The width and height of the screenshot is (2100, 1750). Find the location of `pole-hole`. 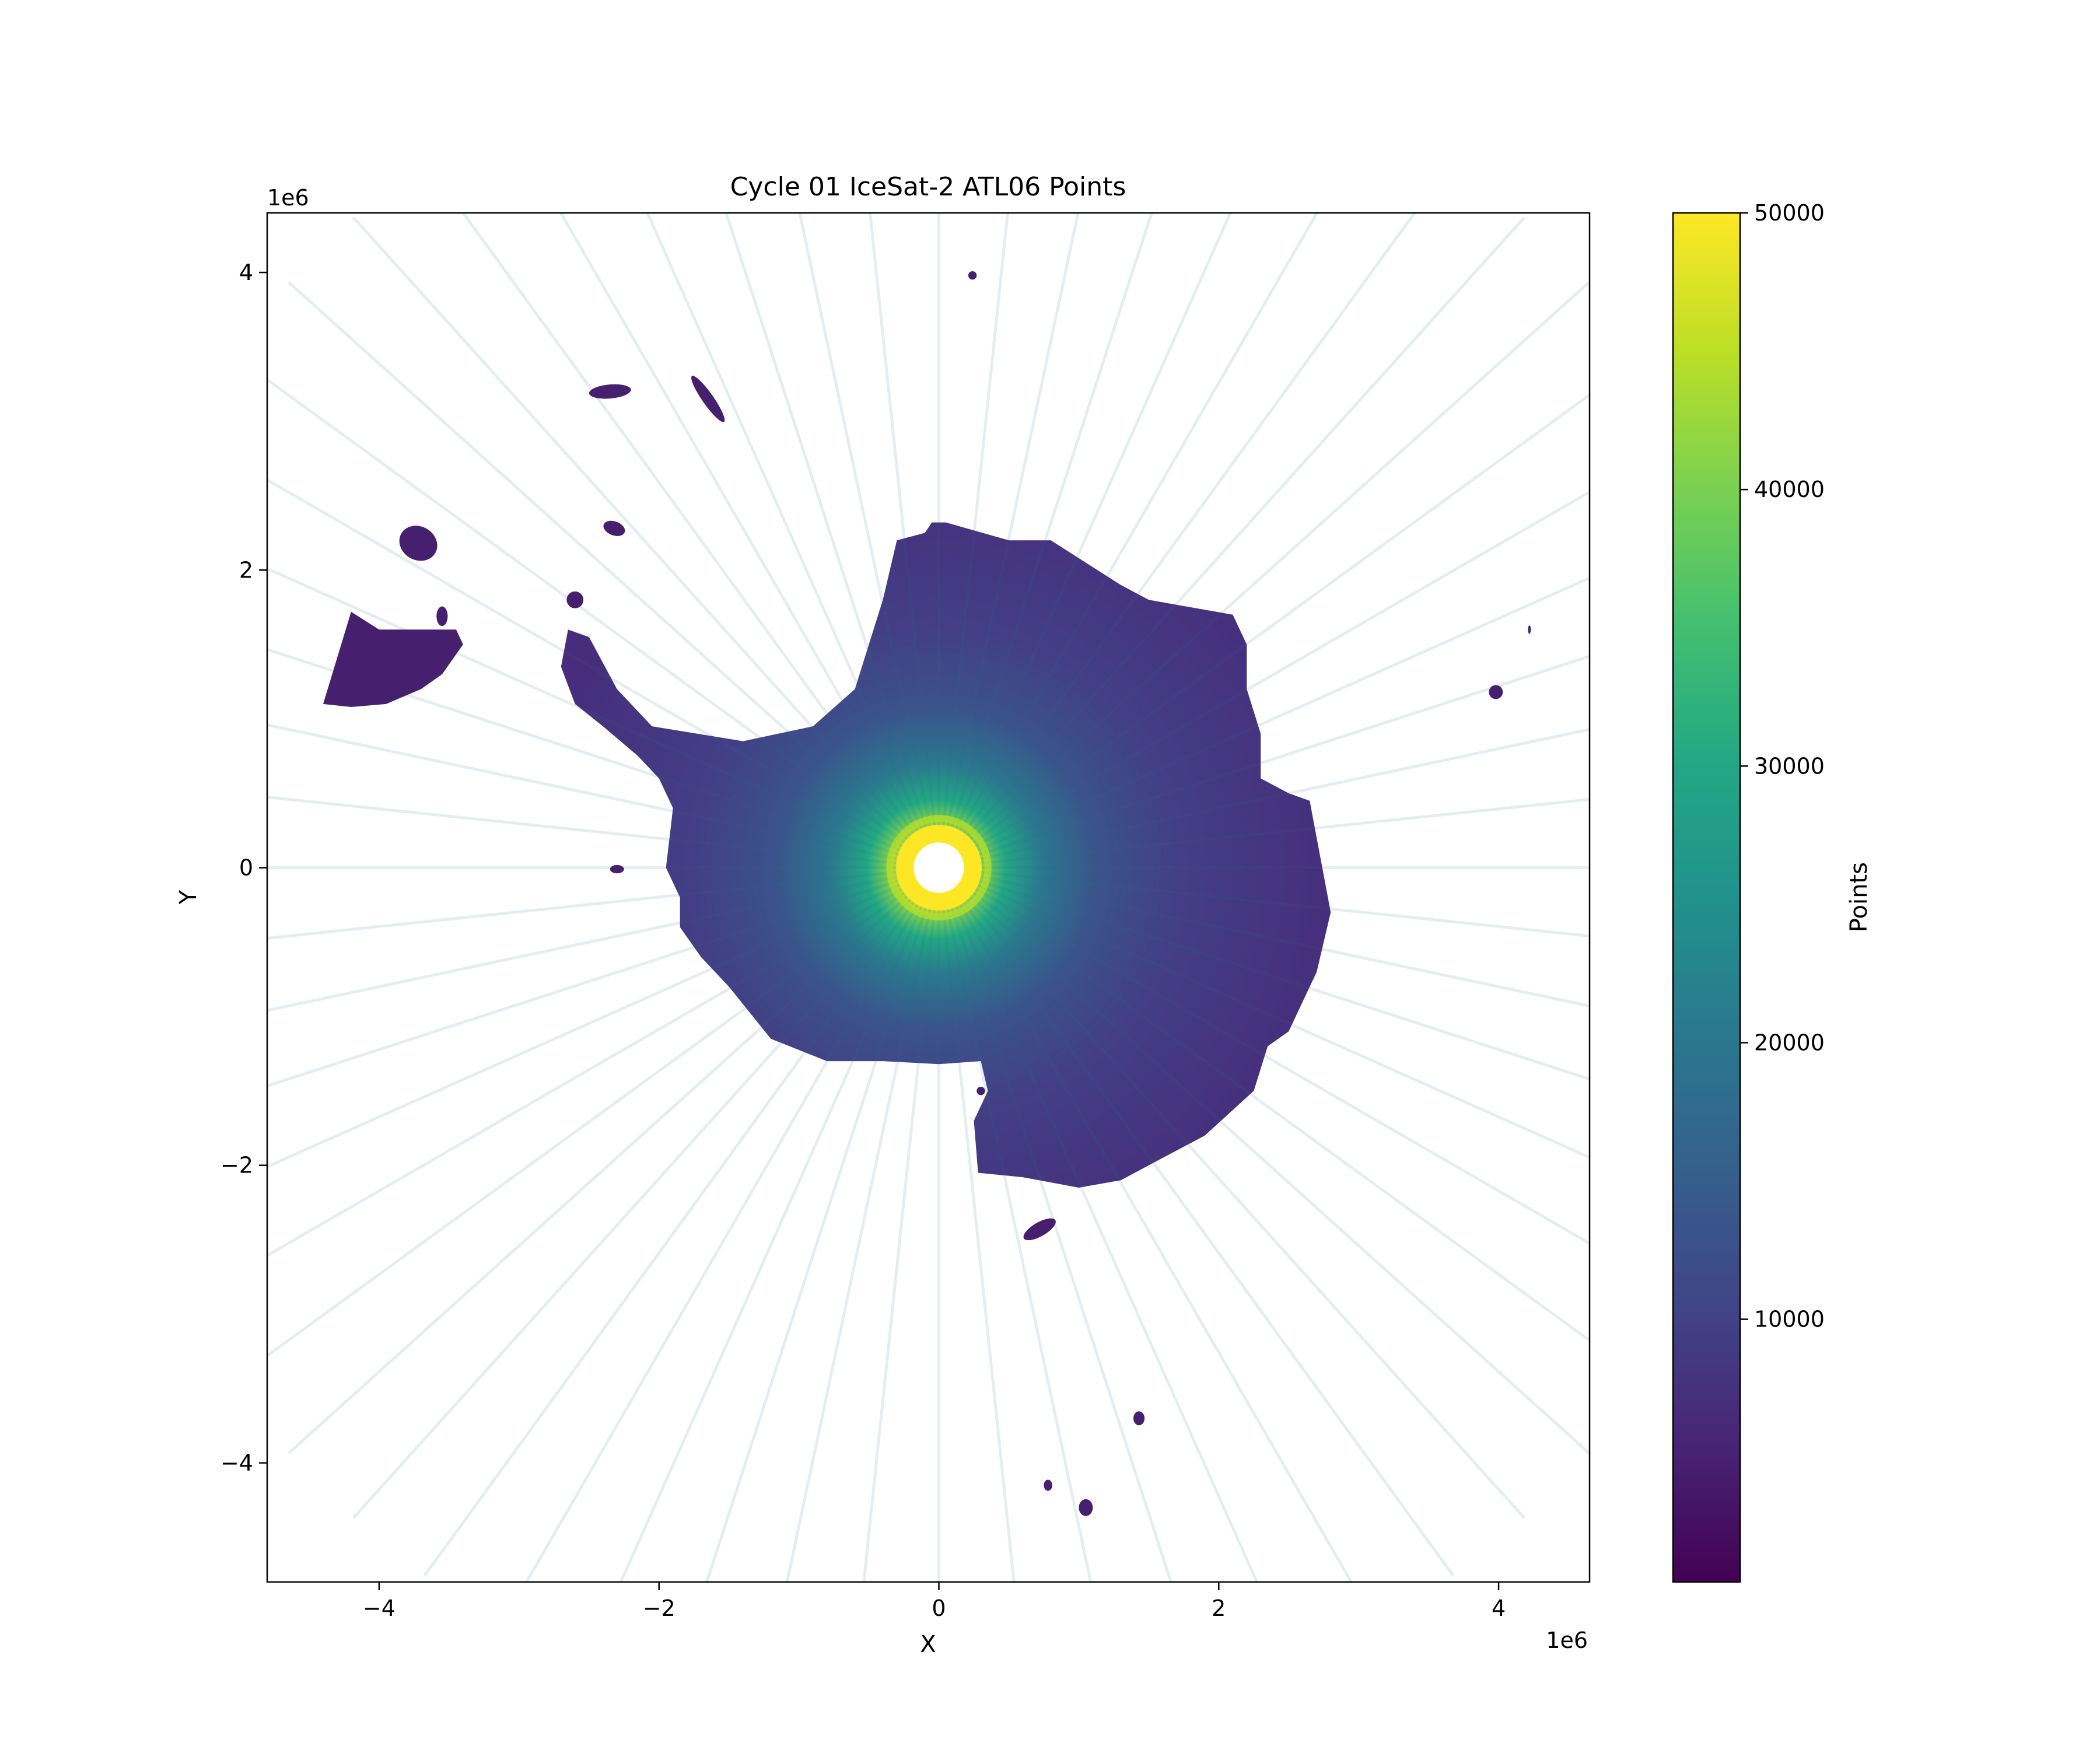

pole-hole is located at coordinates (939, 867).